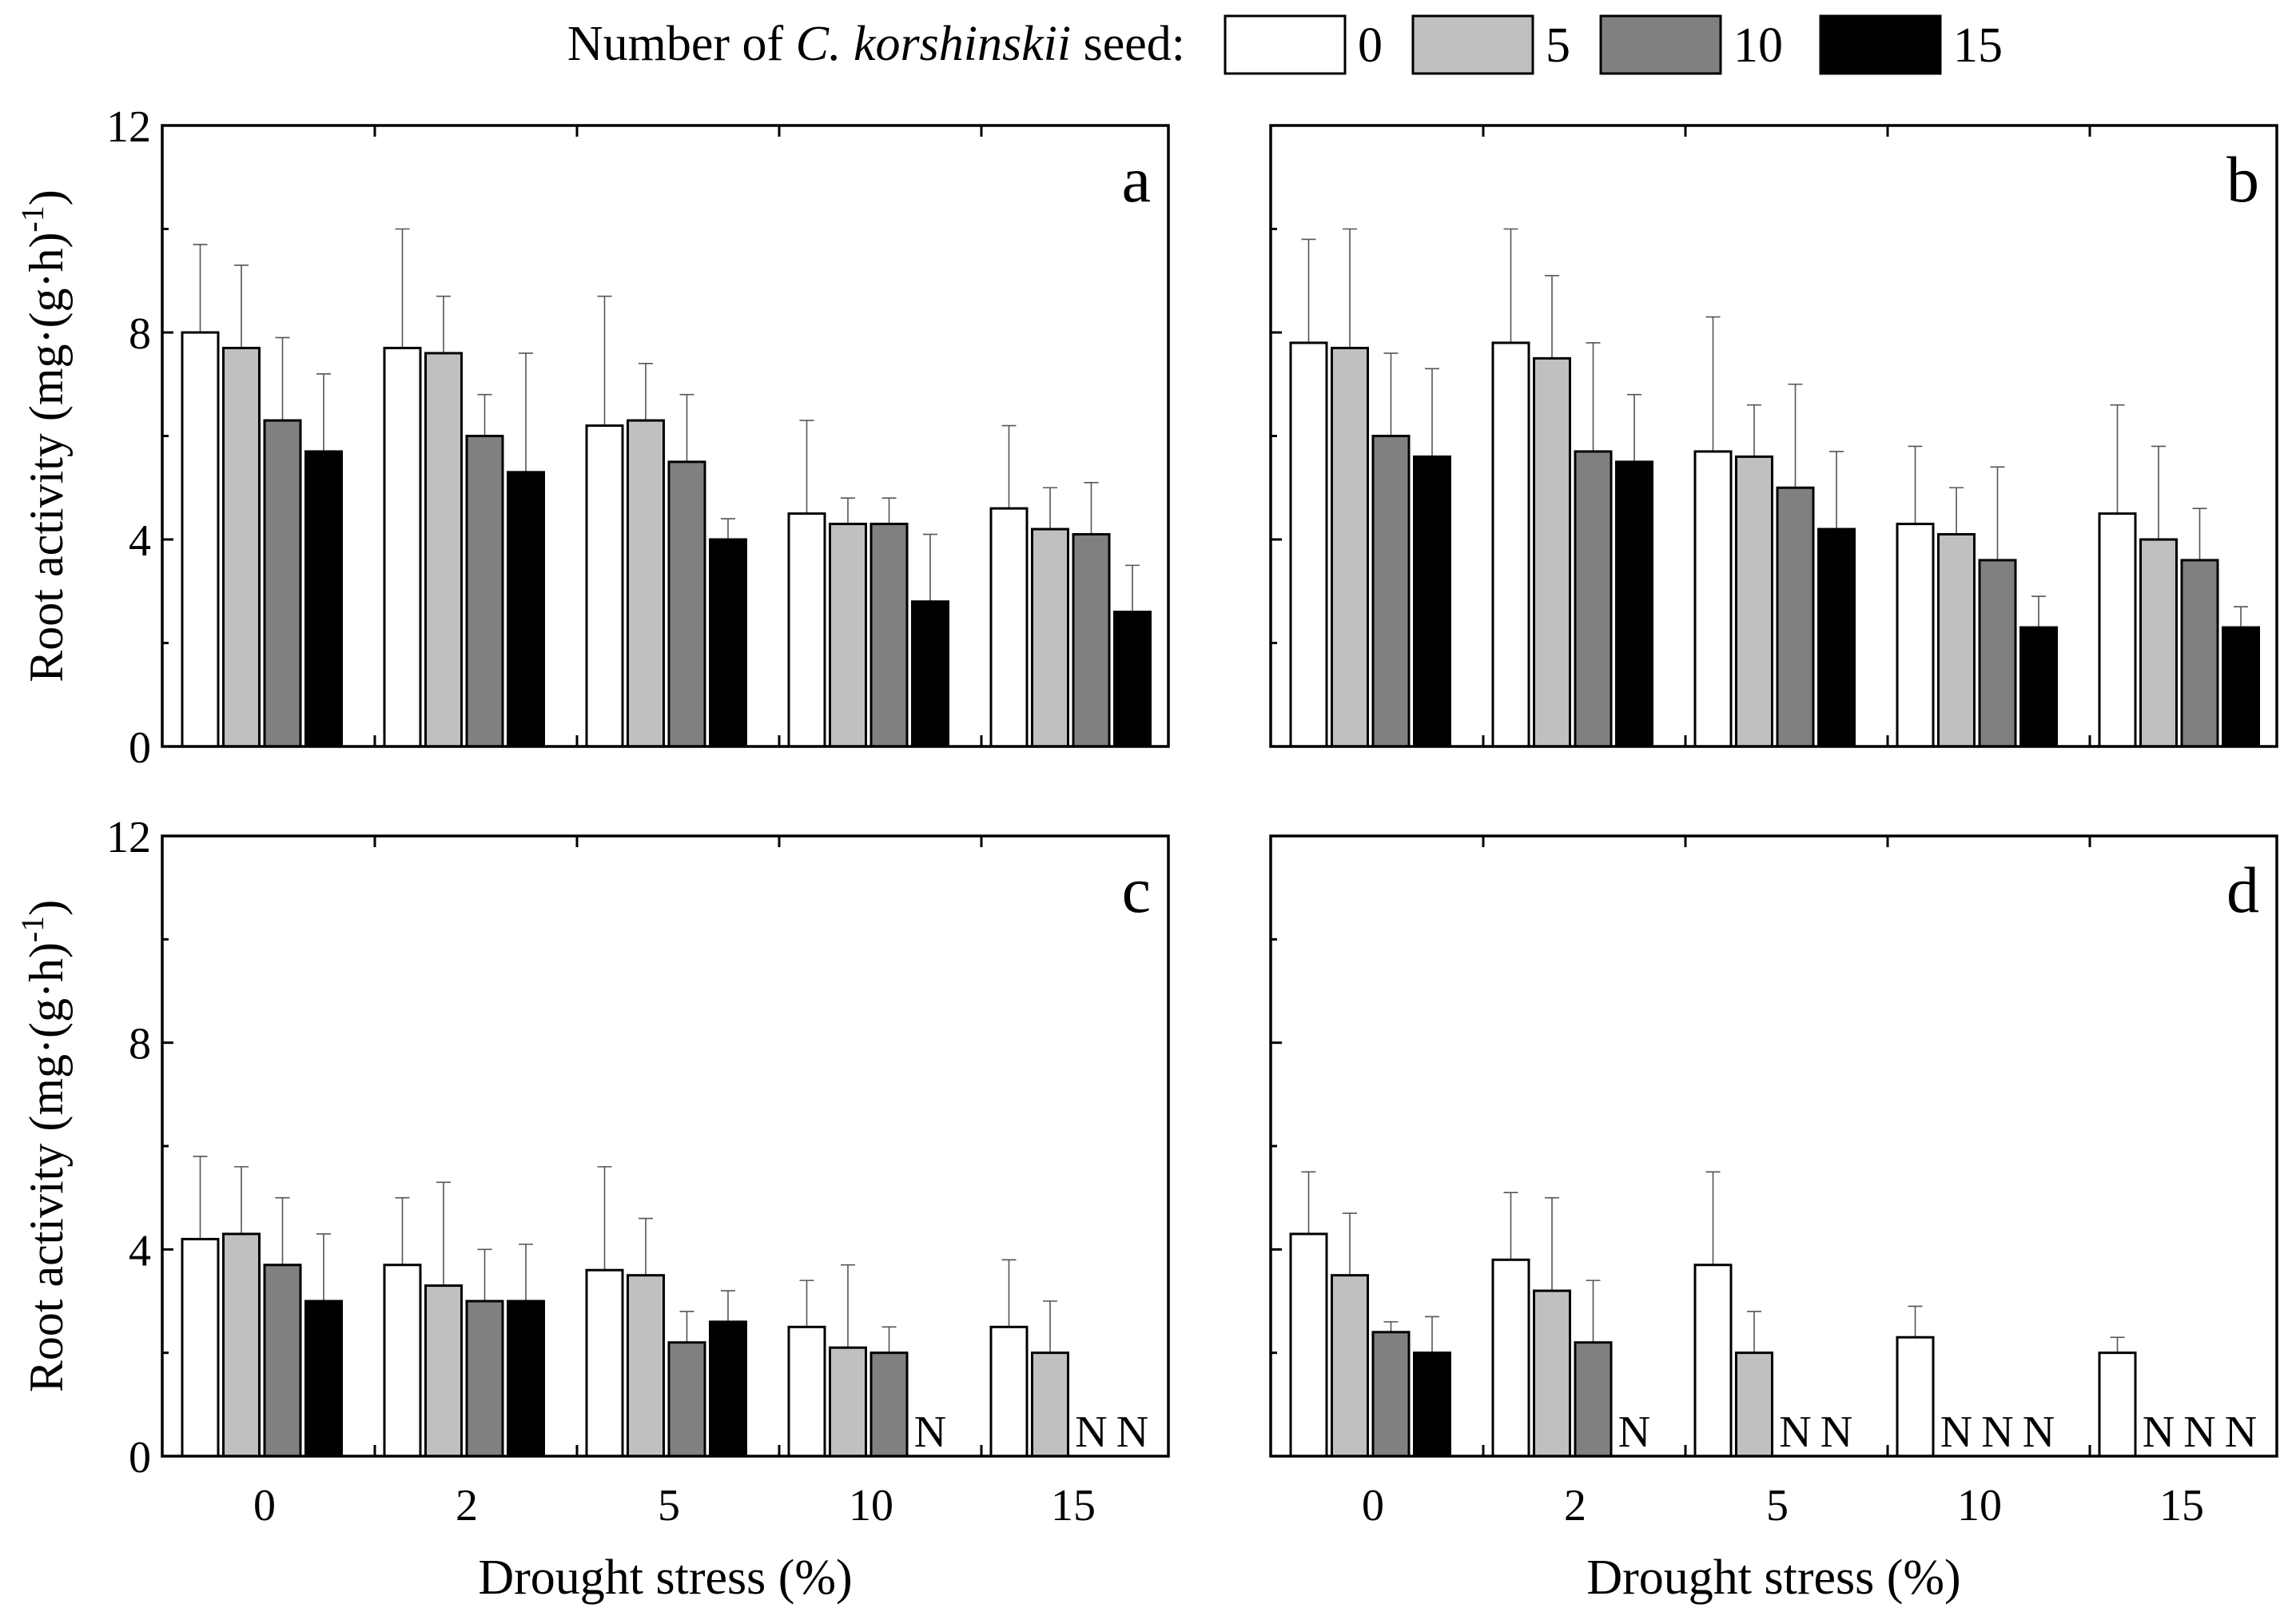 The height and width of the screenshot is (1624, 2292). What do you see at coordinates (2182, 1506) in the screenshot?
I see `x-tick-label: 15` at bounding box center [2182, 1506].